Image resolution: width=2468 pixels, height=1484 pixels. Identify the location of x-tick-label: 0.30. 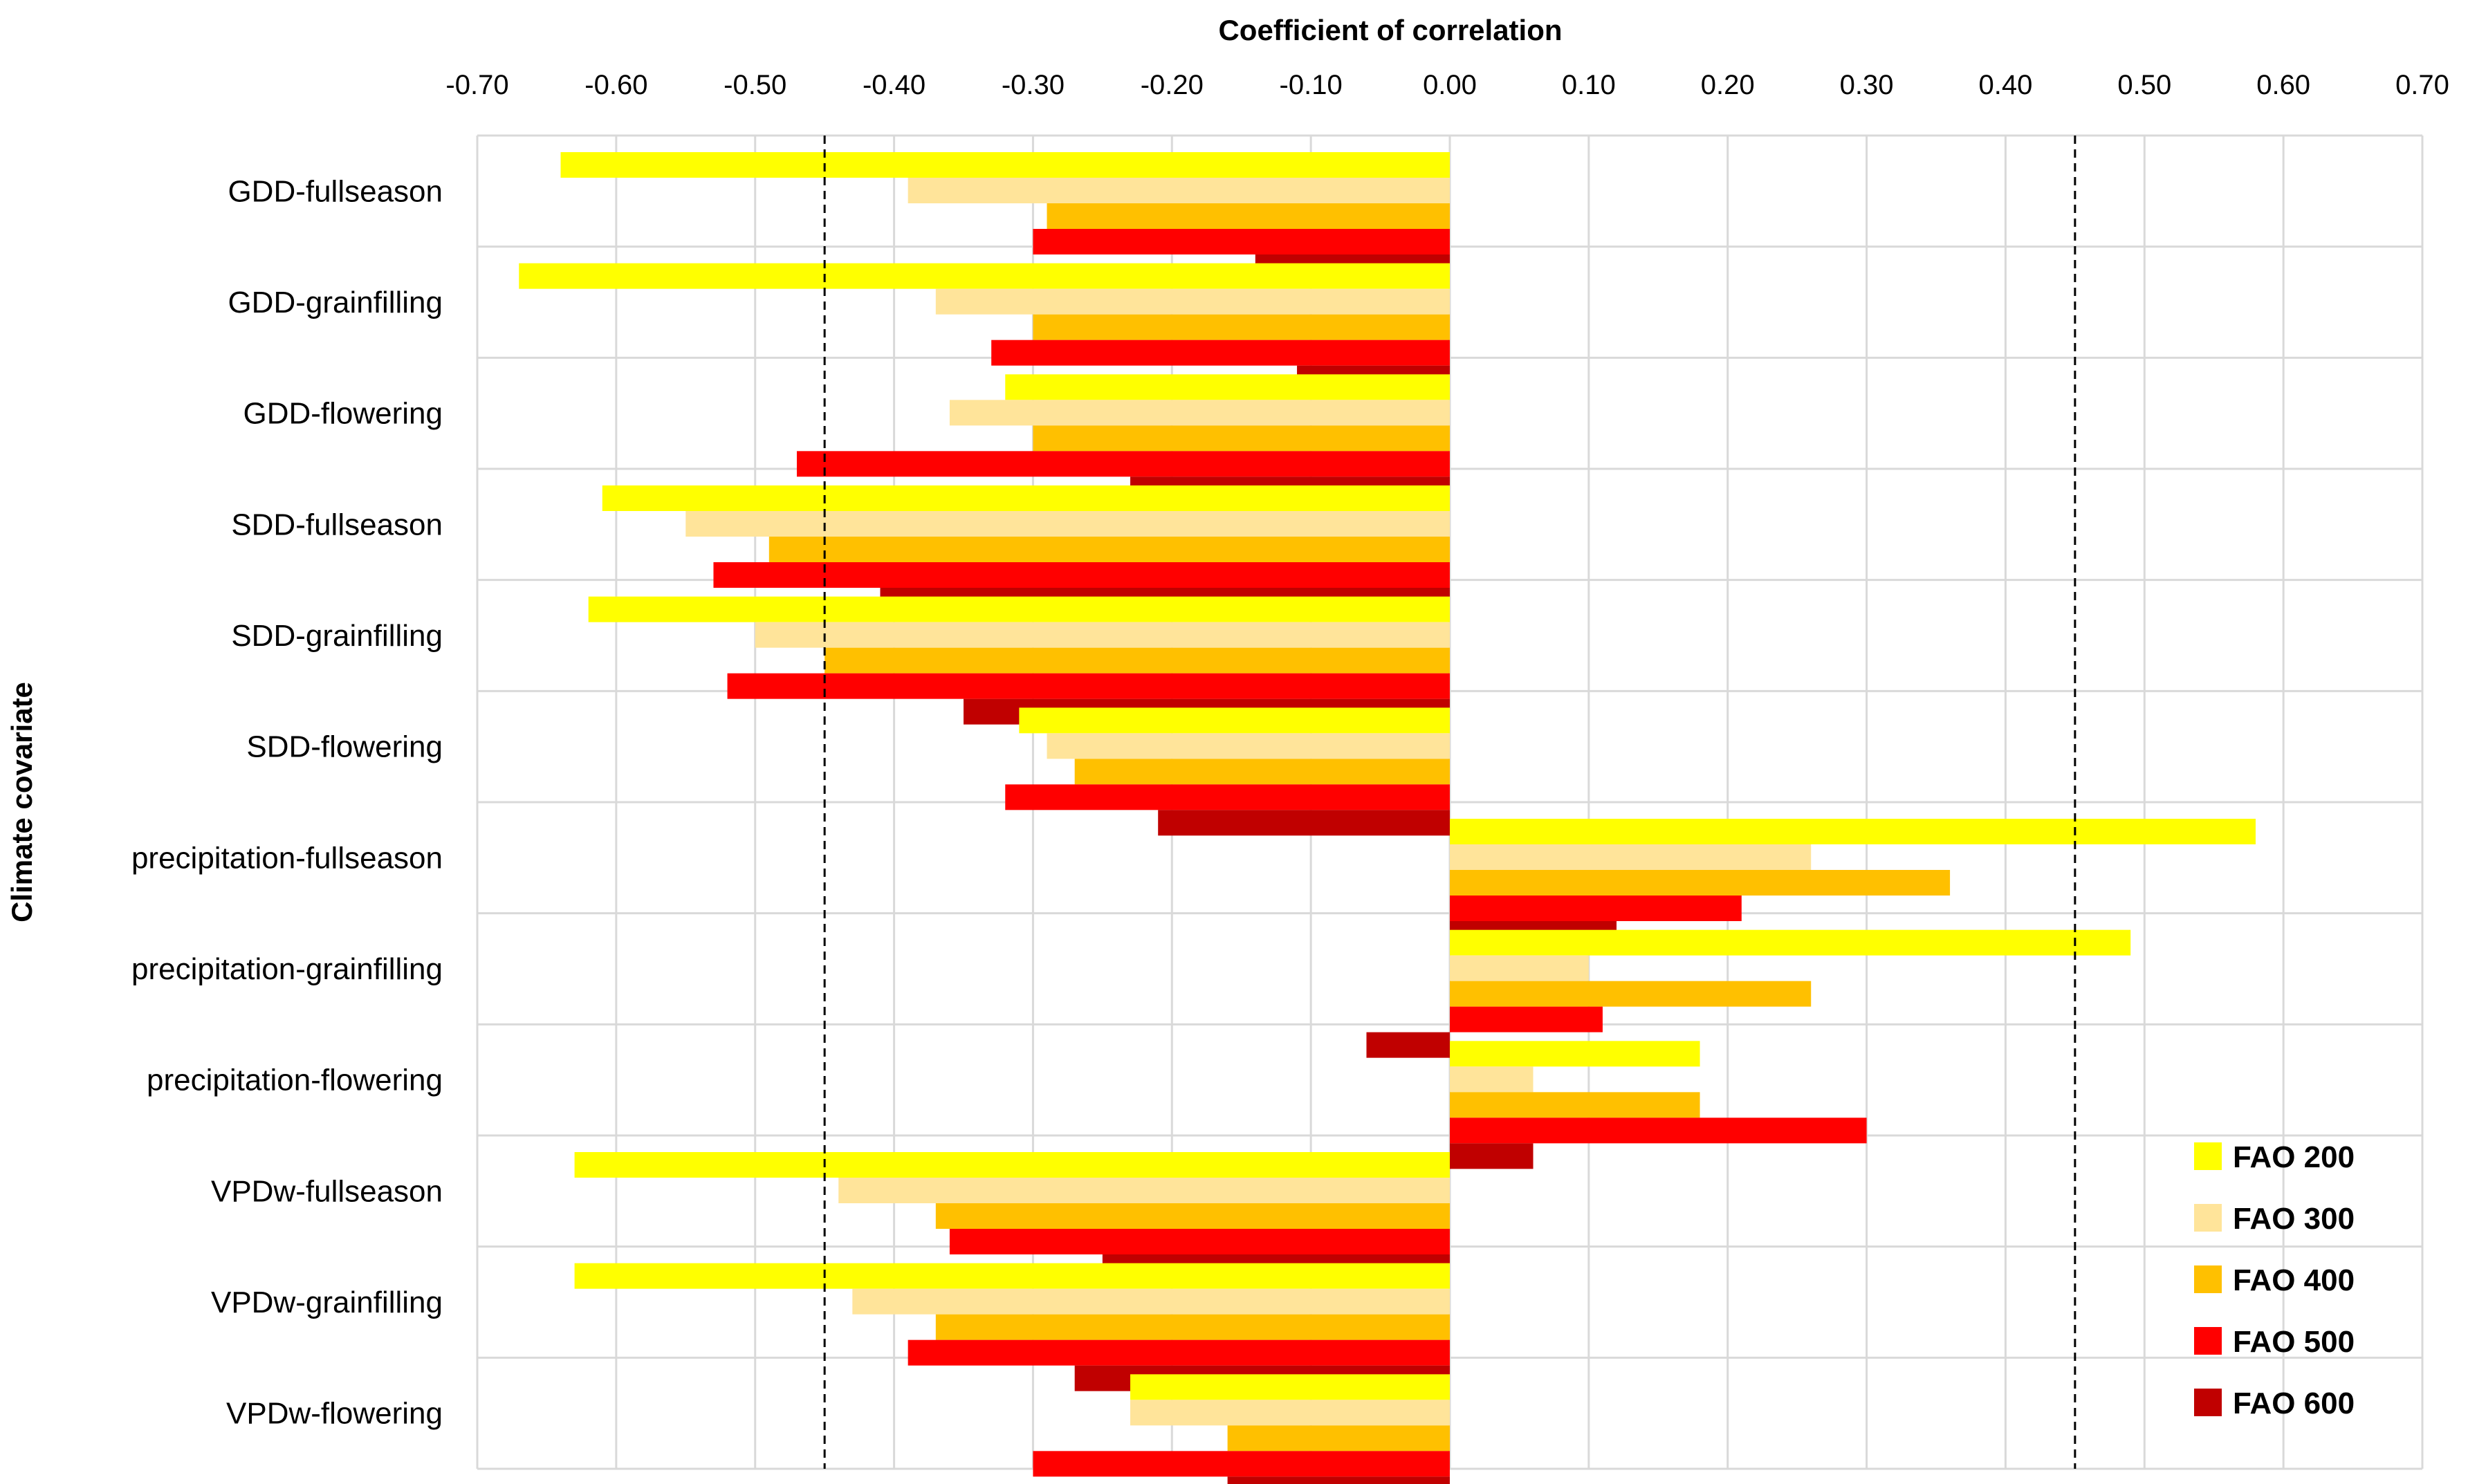
(1867, 85).